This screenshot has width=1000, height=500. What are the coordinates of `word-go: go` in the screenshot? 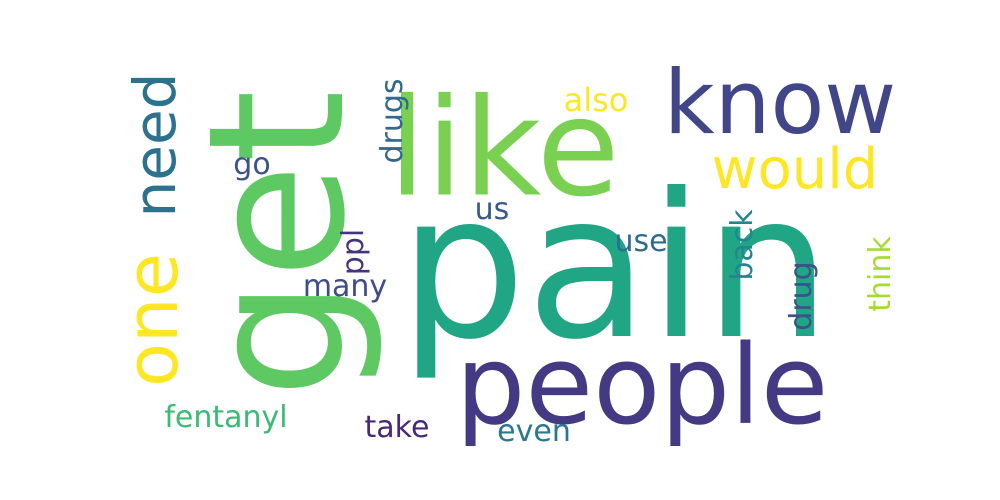 It's located at (252, 164).